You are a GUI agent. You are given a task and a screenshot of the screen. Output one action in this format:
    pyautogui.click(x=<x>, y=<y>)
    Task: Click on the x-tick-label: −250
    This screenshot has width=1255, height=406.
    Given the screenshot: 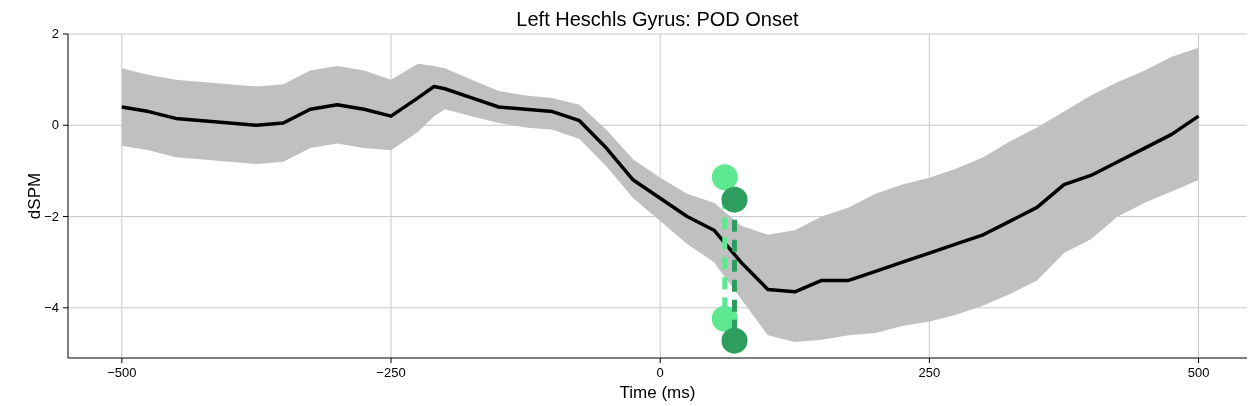 What is the action you would take?
    pyautogui.click(x=391, y=372)
    